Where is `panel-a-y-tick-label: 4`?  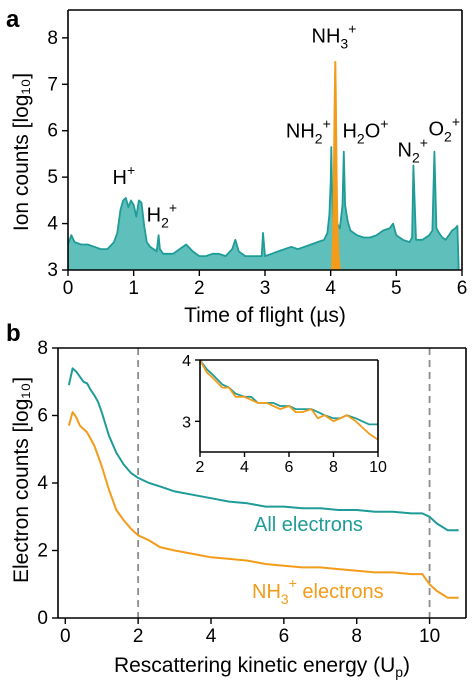 panel-a-y-tick-label: 4 is located at coordinates (52, 224).